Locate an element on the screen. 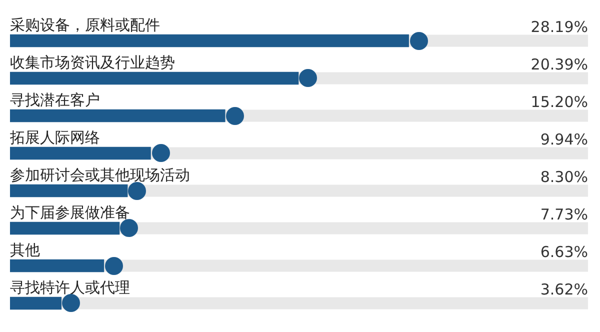  data-label: 7.73% is located at coordinates (564, 214).